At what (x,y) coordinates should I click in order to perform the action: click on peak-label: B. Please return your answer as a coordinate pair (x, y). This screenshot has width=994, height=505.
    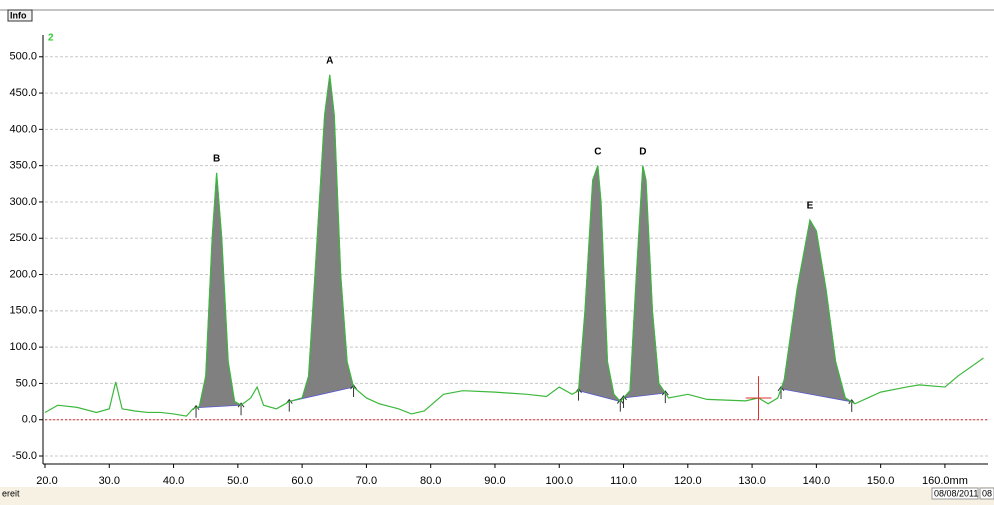
    Looking at the image, I should click on (216, 159).